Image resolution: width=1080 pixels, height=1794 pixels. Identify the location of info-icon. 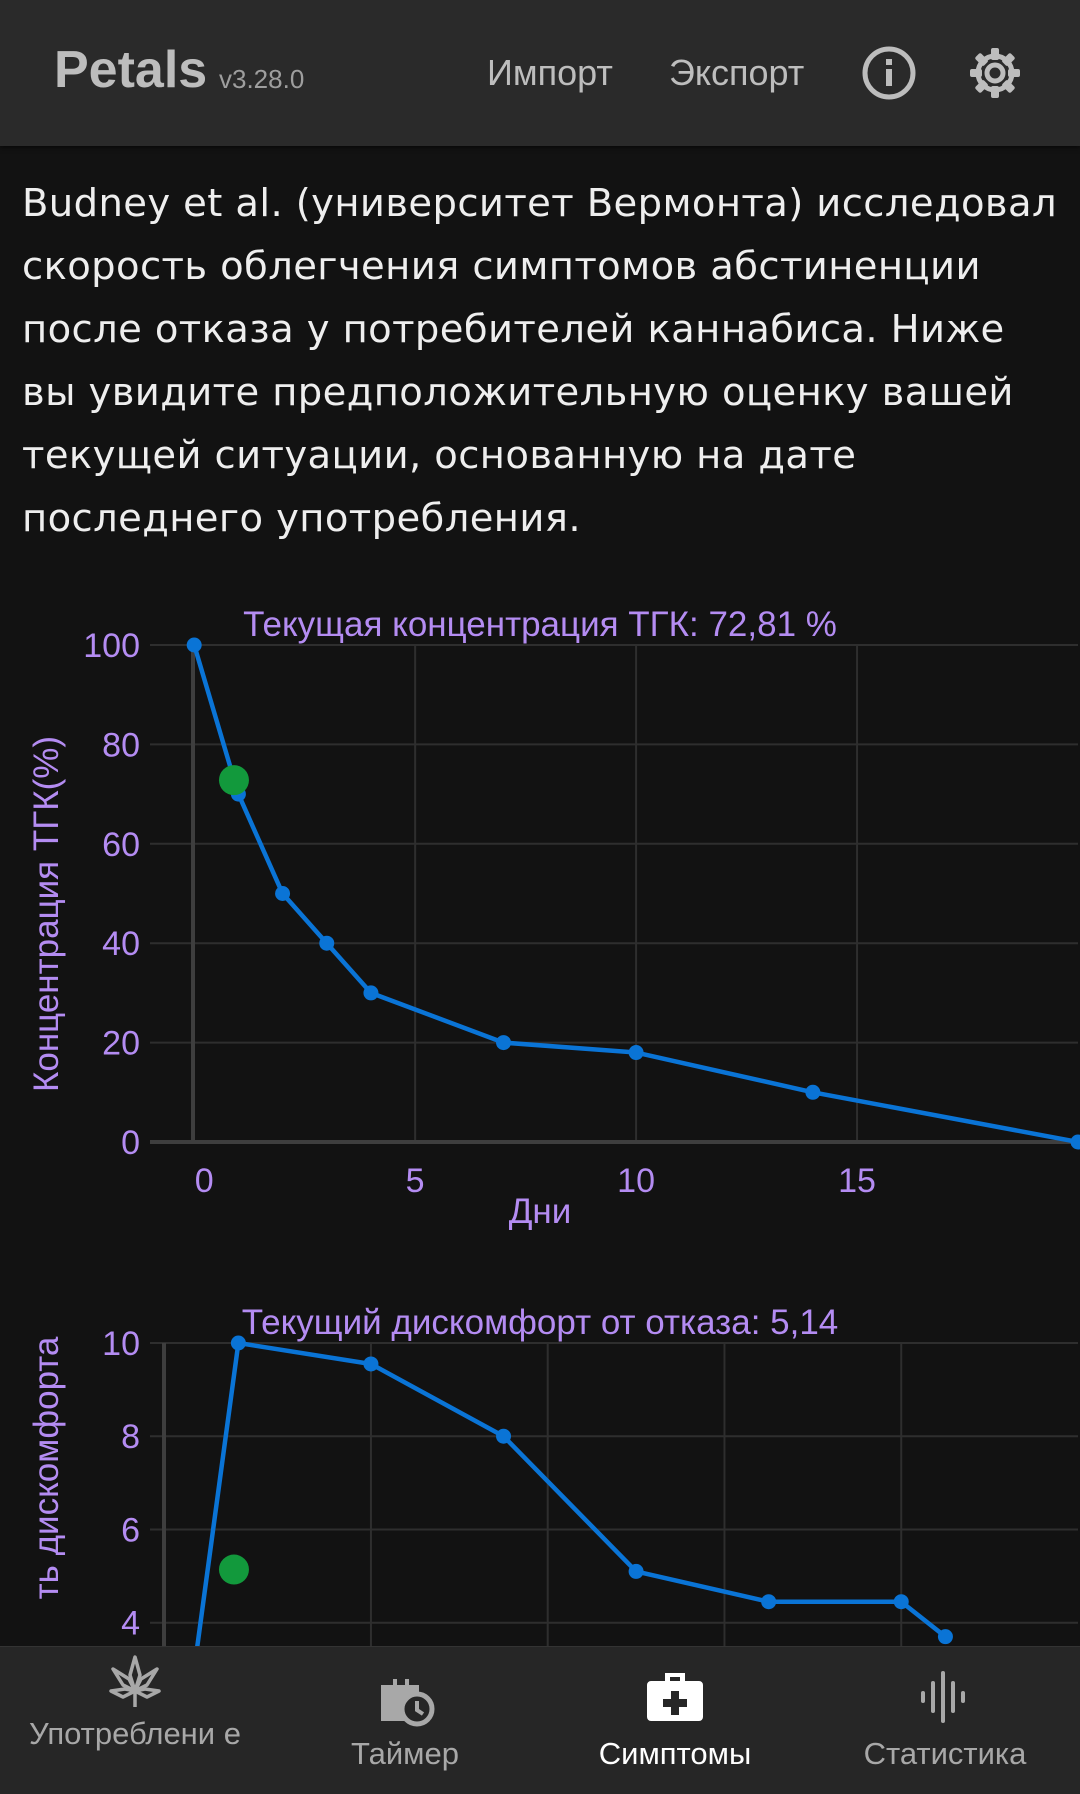
(889, 73).